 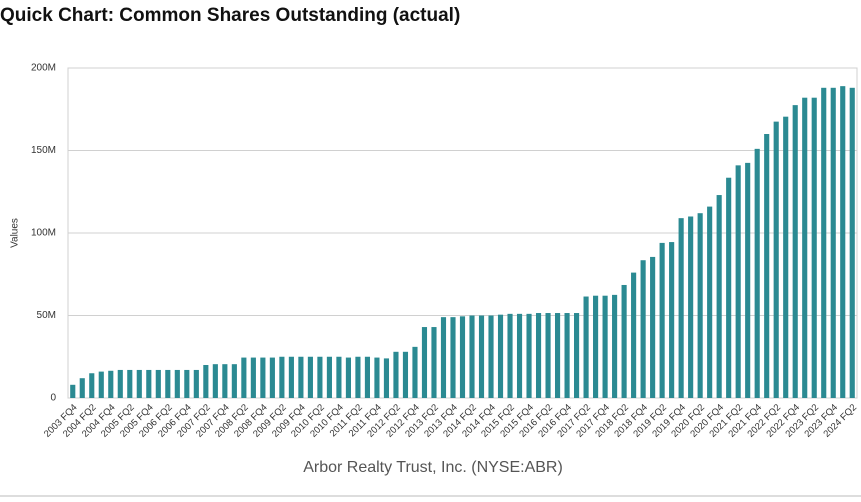 I want to click on footer: Arbor Realty Trust, Inc. (NYSE:ABR), so click(x=433, y=467).